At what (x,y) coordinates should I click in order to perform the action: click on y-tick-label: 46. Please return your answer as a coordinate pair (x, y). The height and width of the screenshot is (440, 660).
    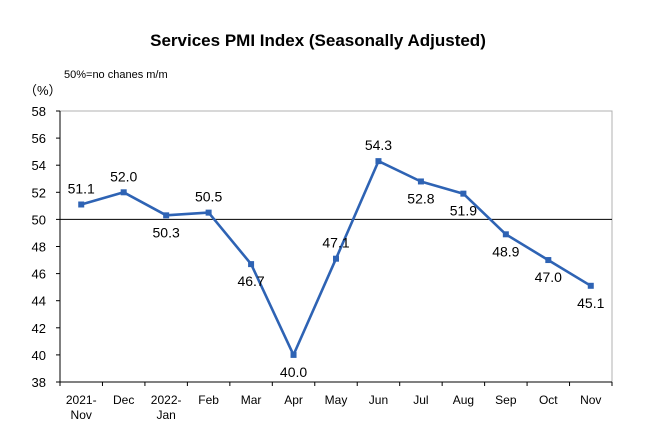
    Looking at the image, I should click on (39, 274).